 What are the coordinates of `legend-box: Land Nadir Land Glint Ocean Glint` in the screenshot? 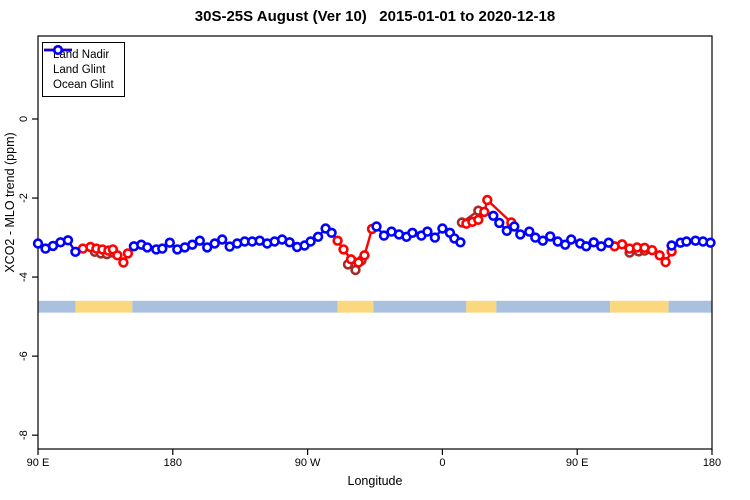 It's located at (83, 69).